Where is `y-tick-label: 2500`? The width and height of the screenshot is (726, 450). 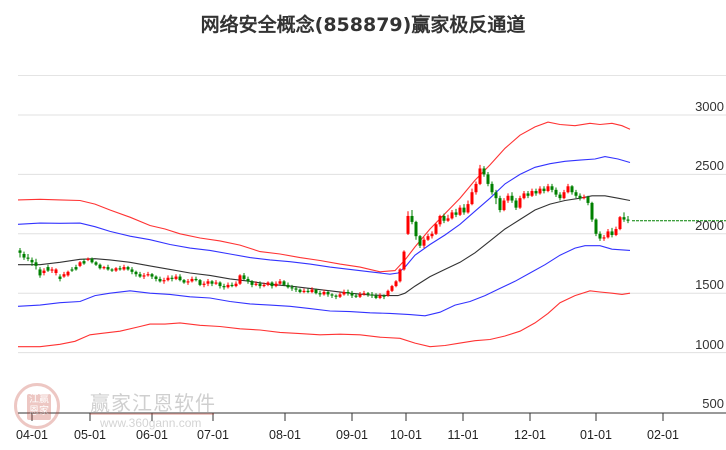
y-tick-label: 2500 is located at coordinates (709, 166).